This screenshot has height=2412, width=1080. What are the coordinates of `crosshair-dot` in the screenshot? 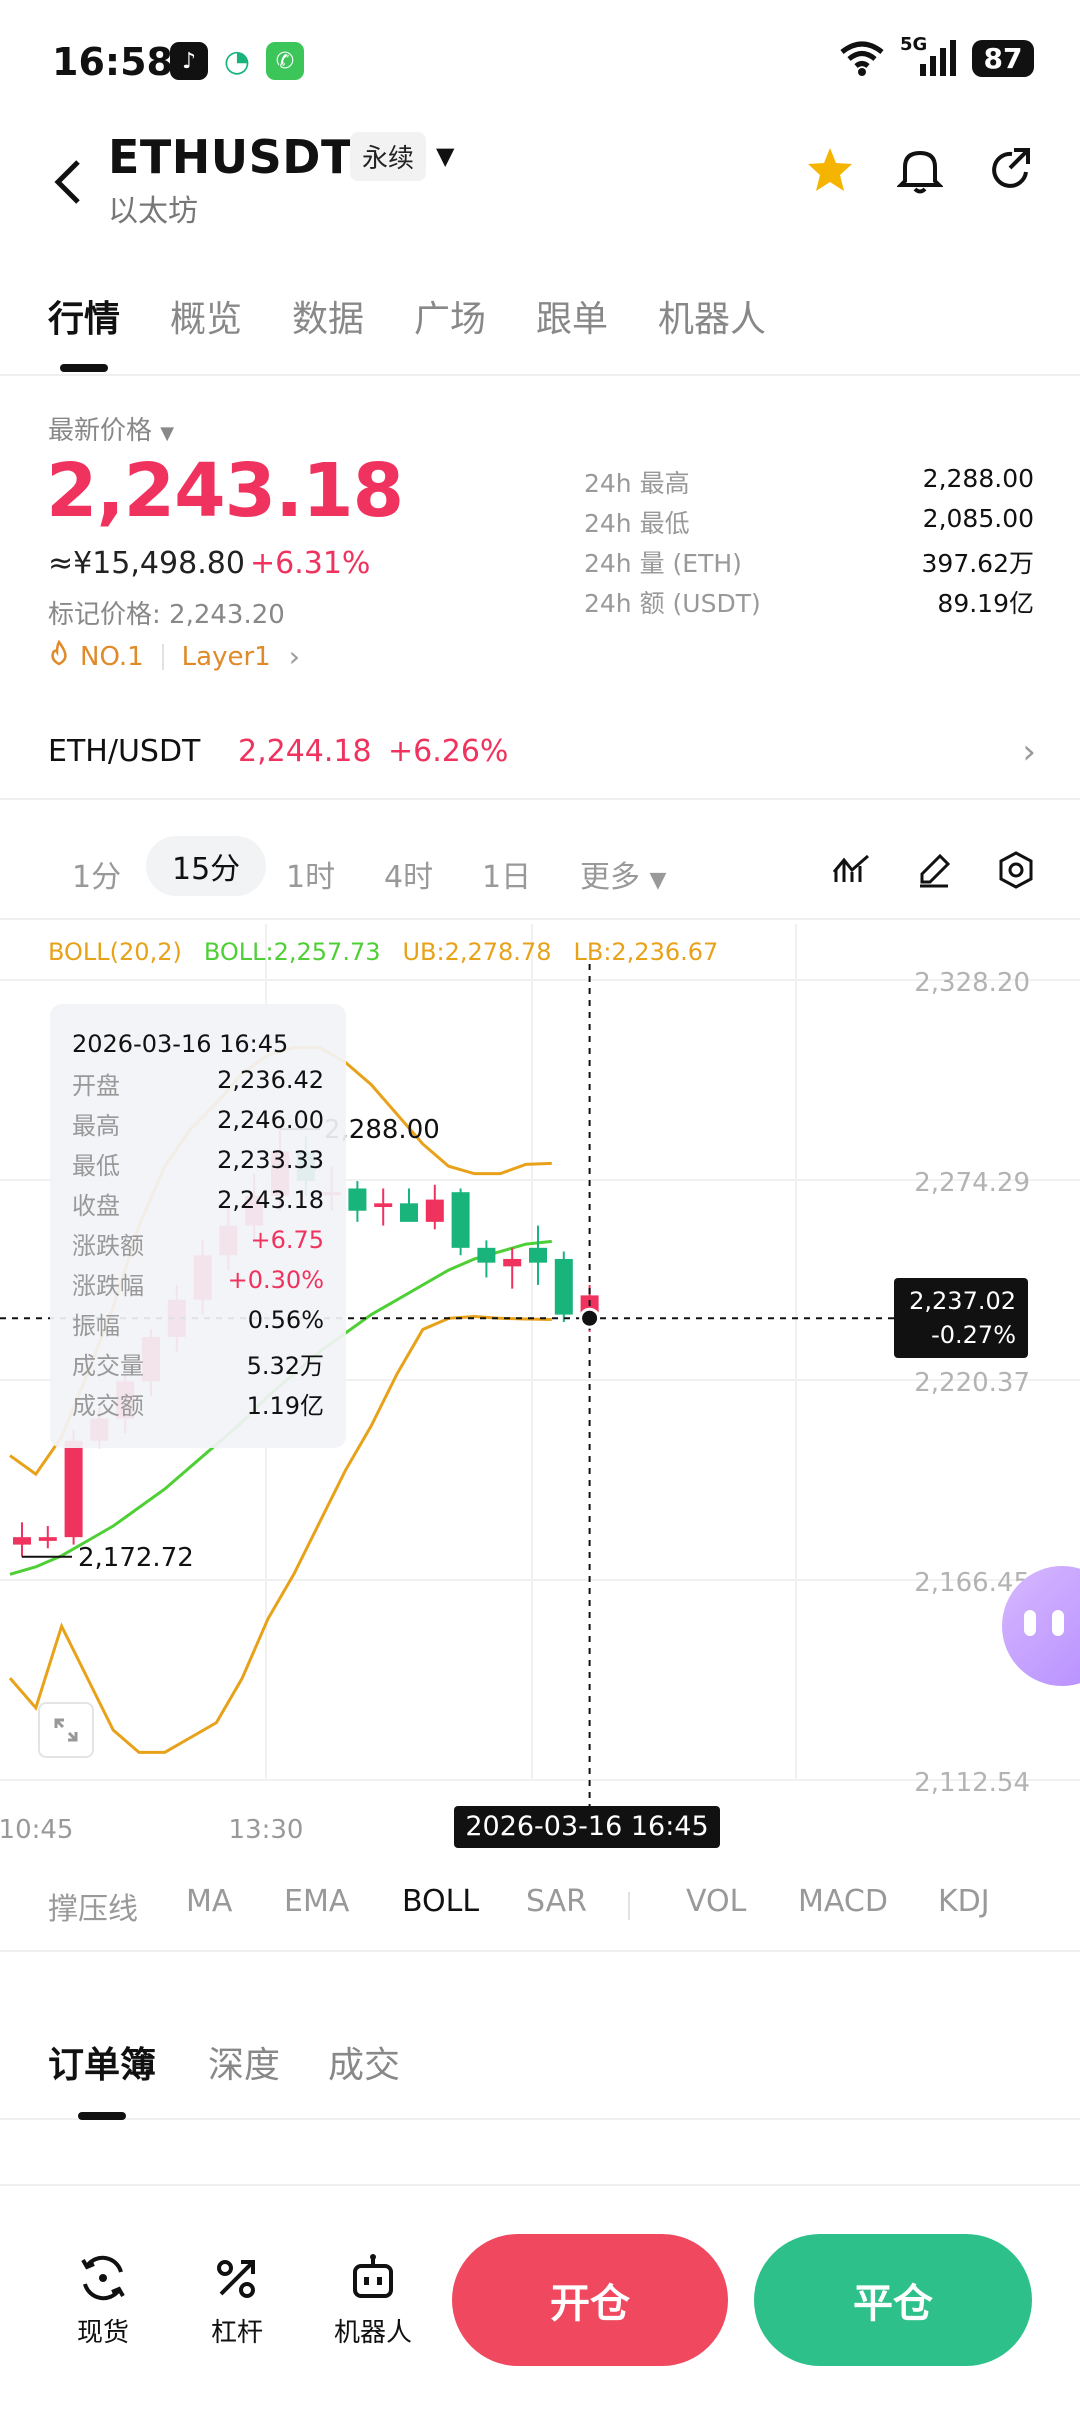 It's located at (590, 1318).